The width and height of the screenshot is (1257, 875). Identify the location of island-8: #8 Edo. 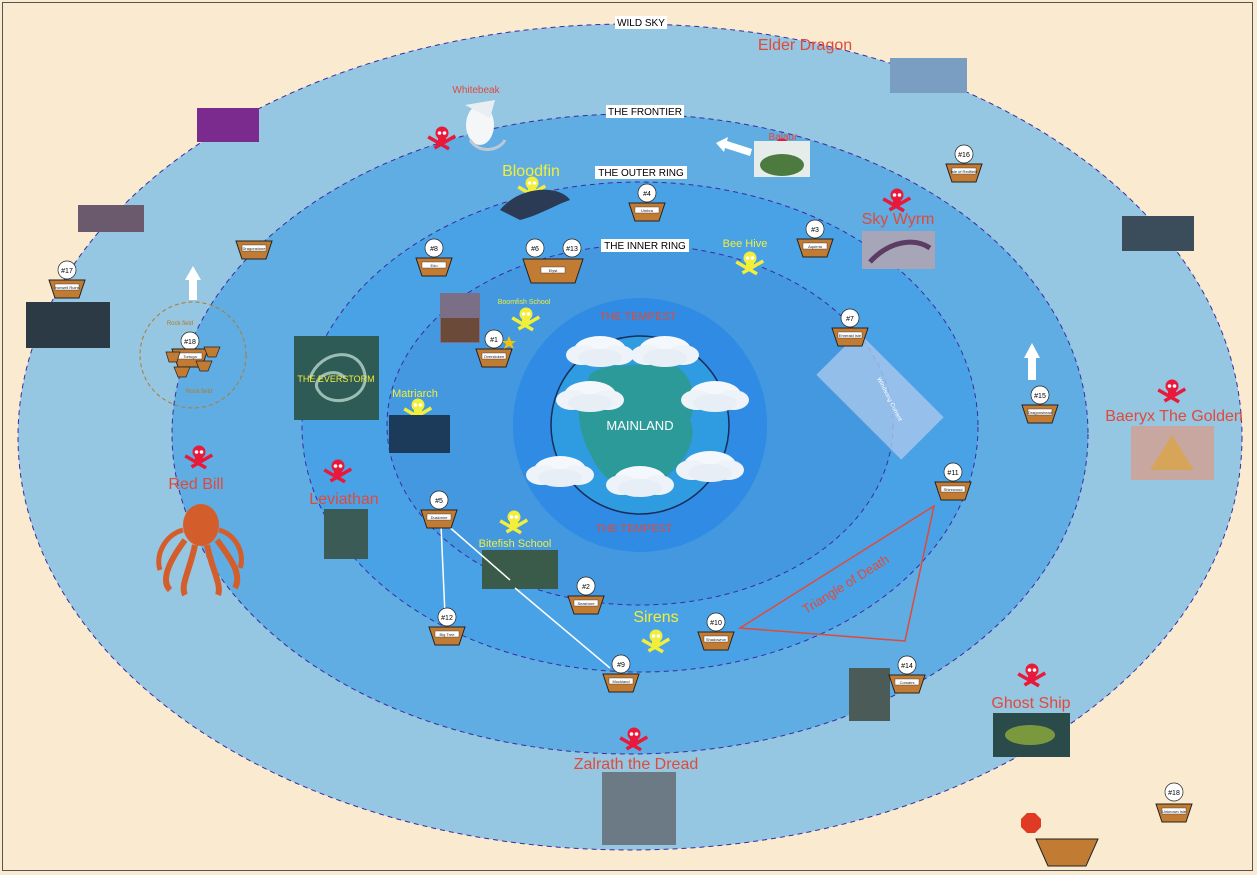
(434, 257).